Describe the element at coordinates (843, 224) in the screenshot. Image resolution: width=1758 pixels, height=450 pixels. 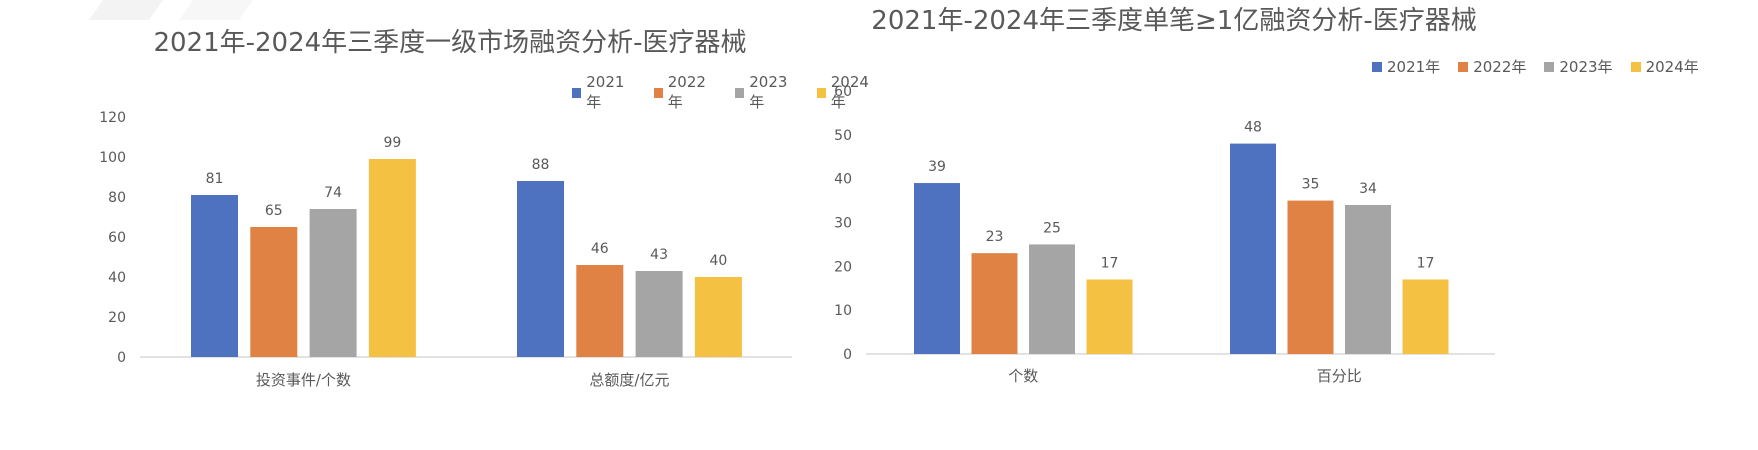
I see `y-tick-label: 30` at that location.